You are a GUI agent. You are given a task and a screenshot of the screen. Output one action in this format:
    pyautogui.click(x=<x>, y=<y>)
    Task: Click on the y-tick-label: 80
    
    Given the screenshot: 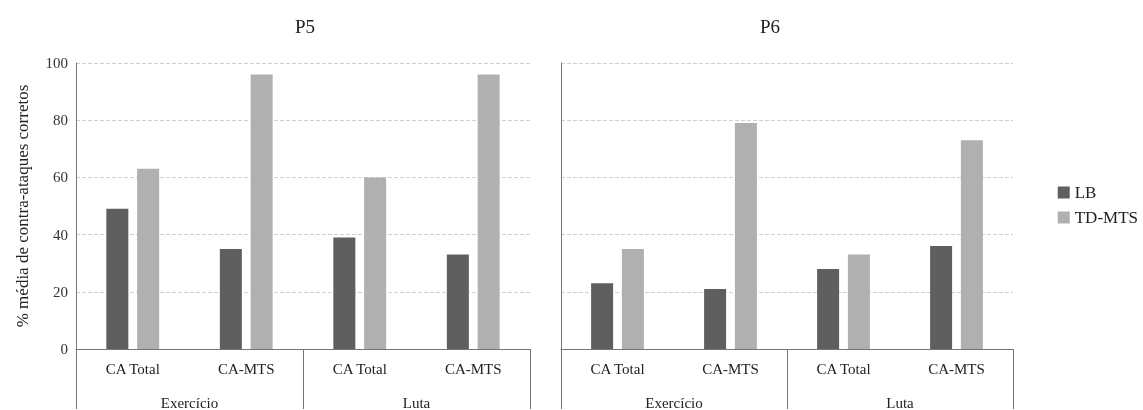 What is the action you would take?
    pyautogui.click(x=60, y=120)
    